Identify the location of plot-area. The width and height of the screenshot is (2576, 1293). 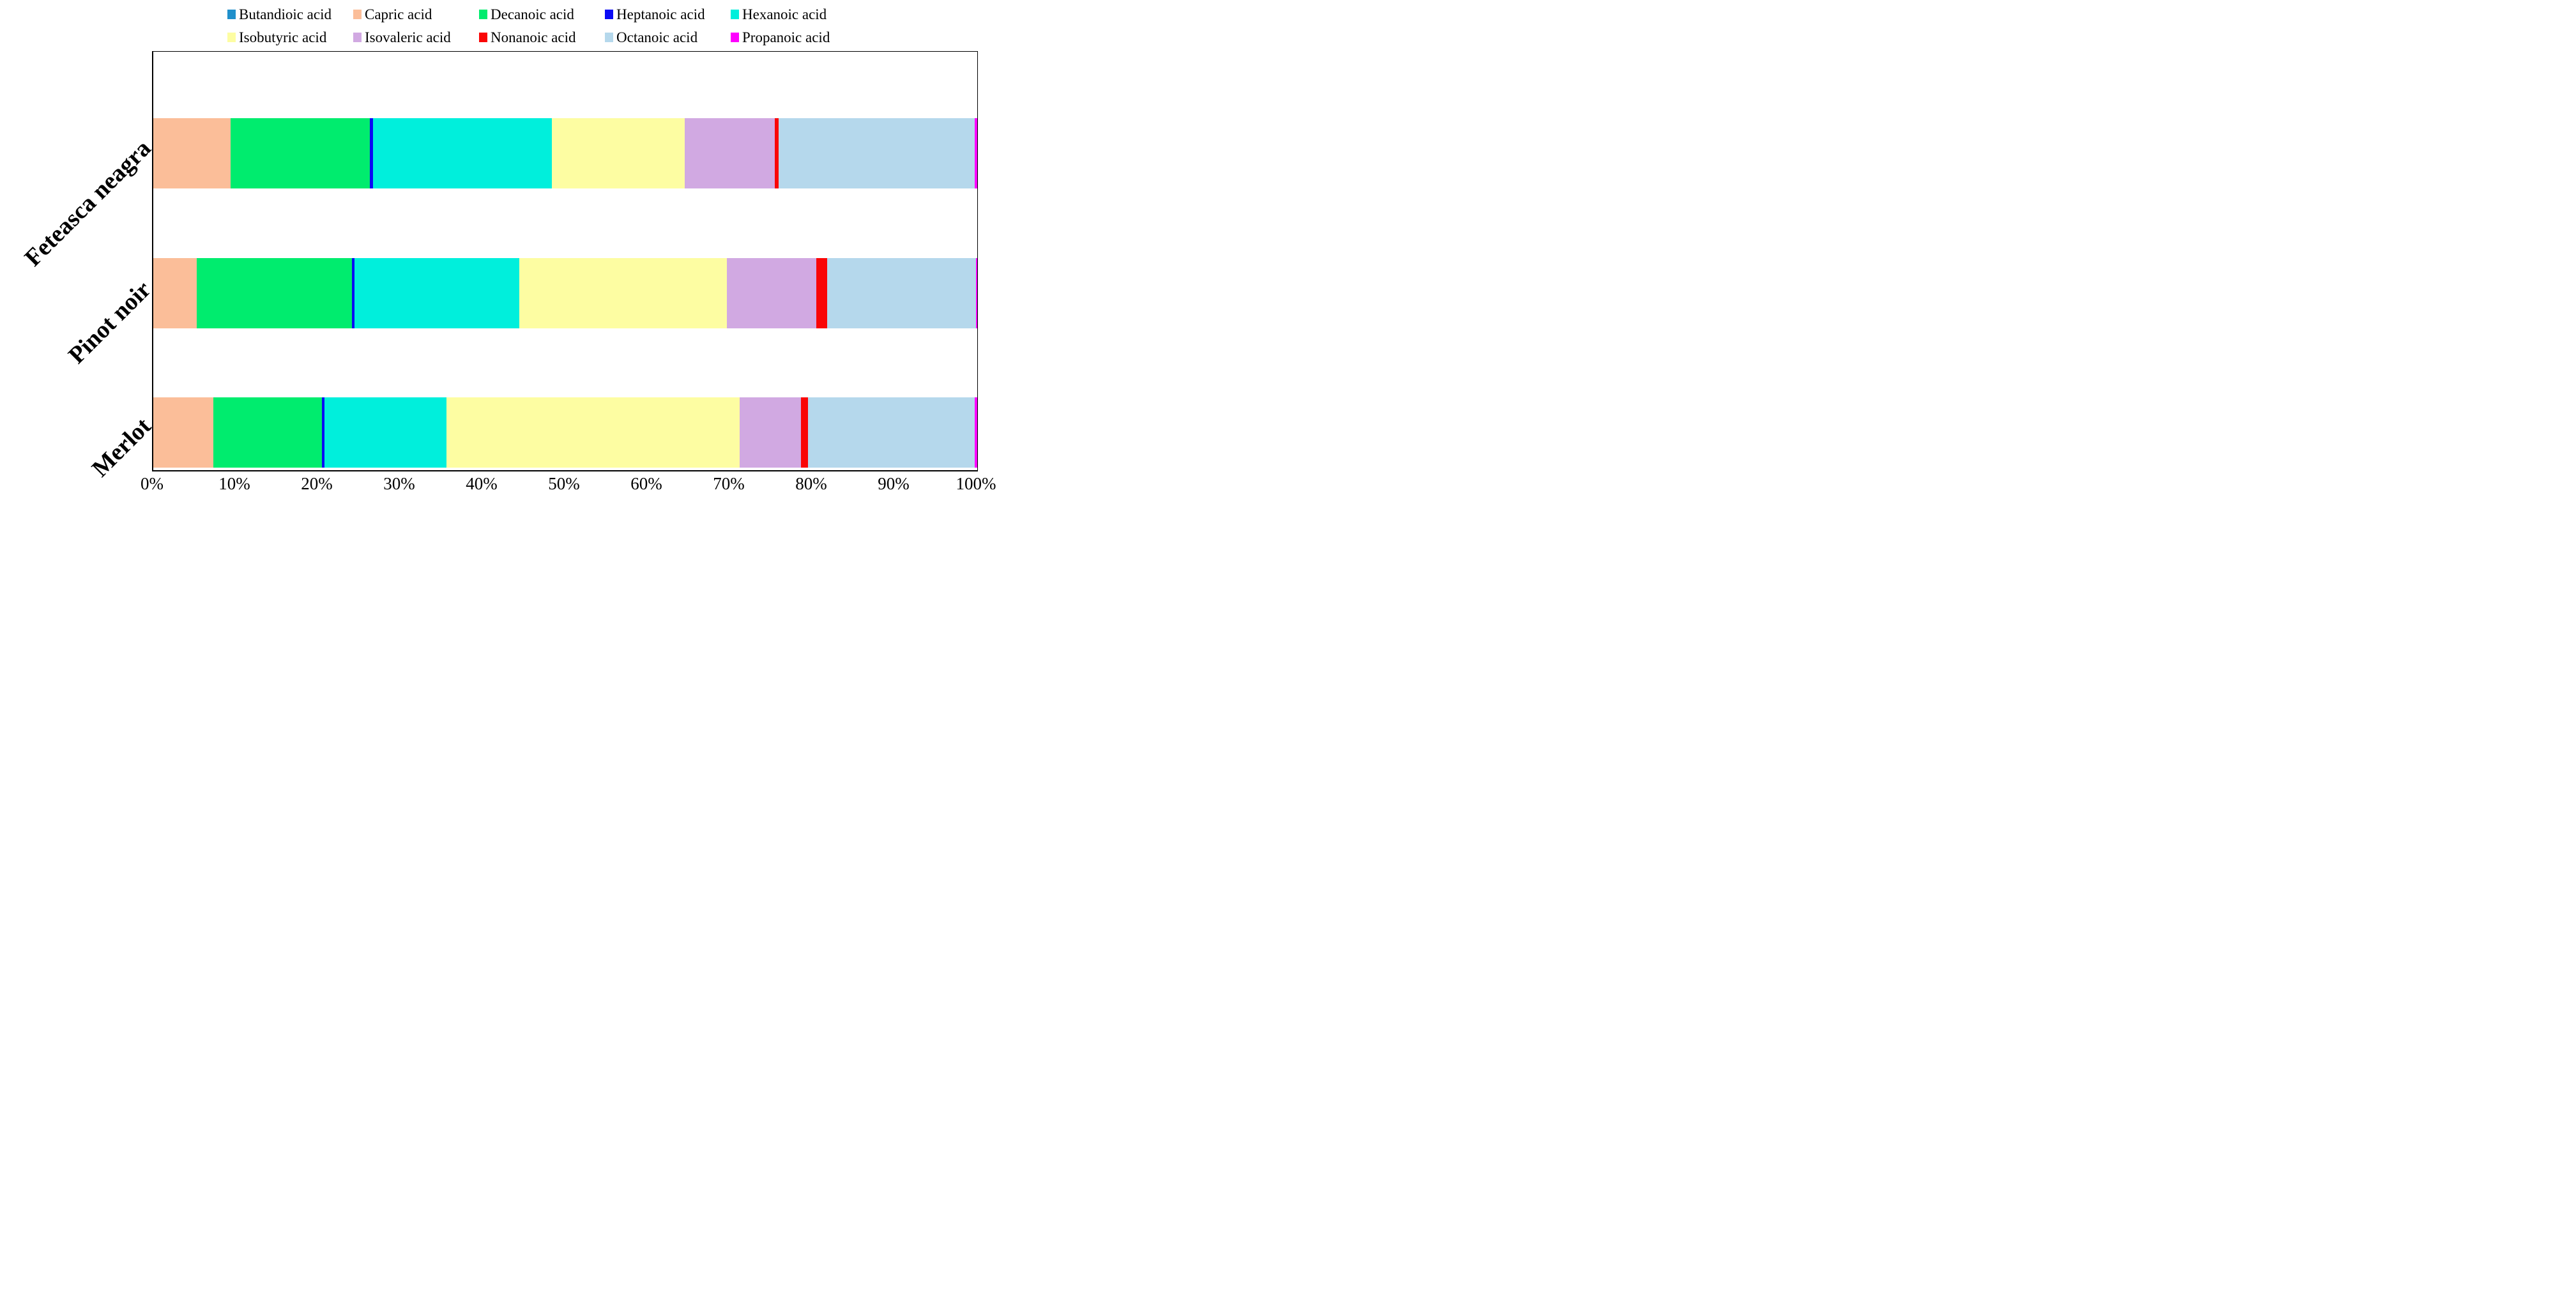
(565, 261).